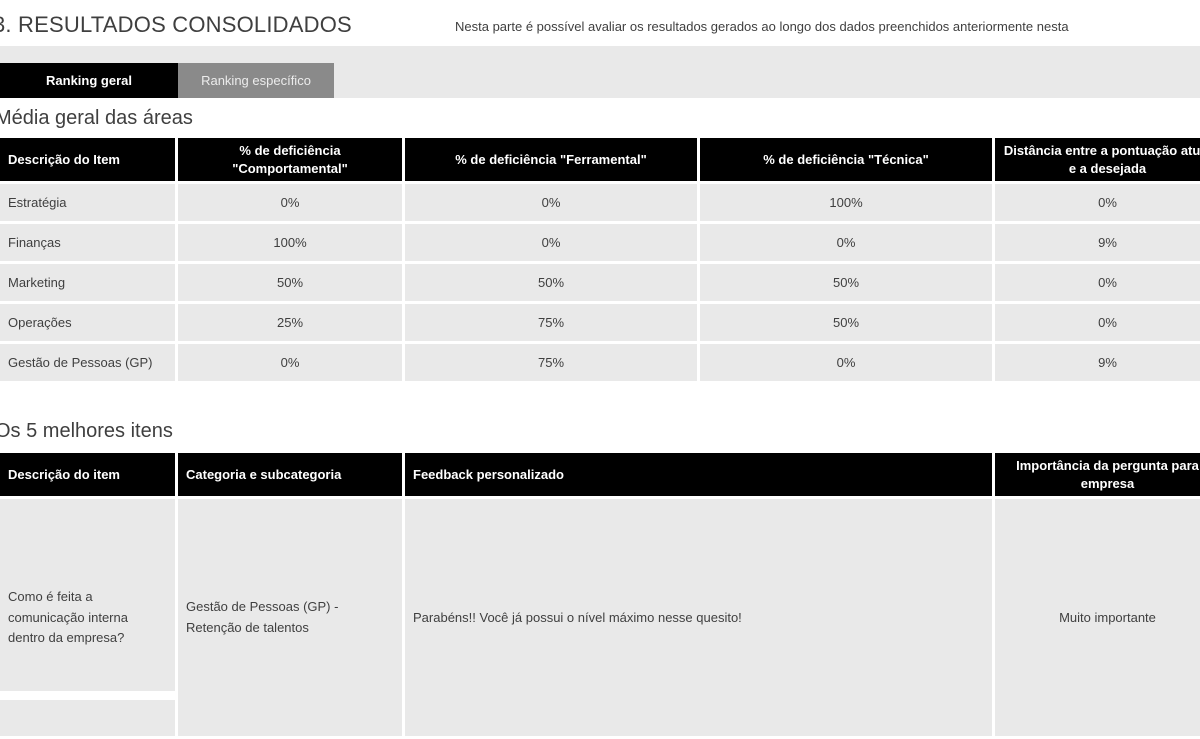  What do you see at coordinates (847, 161) in the screenshot?
I see `column-header-deficiencia-tecnica: % de deficiência "Técnica"` at bounding box center [847, 161].